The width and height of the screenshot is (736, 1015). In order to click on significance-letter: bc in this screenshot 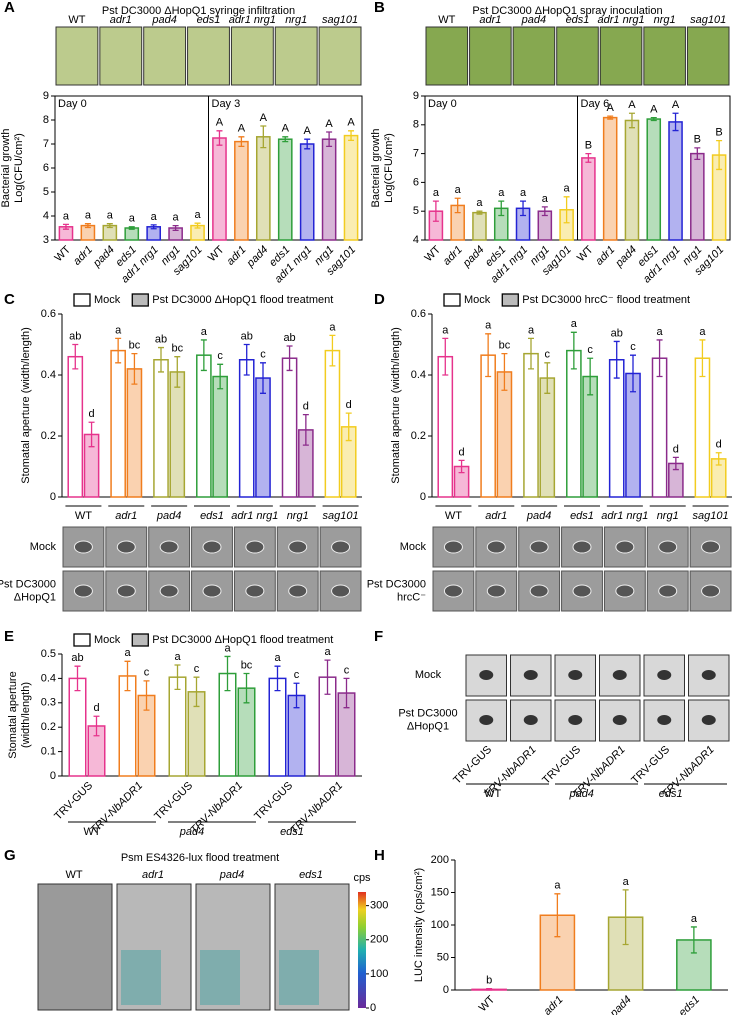, I will do `click(247, 665)`.